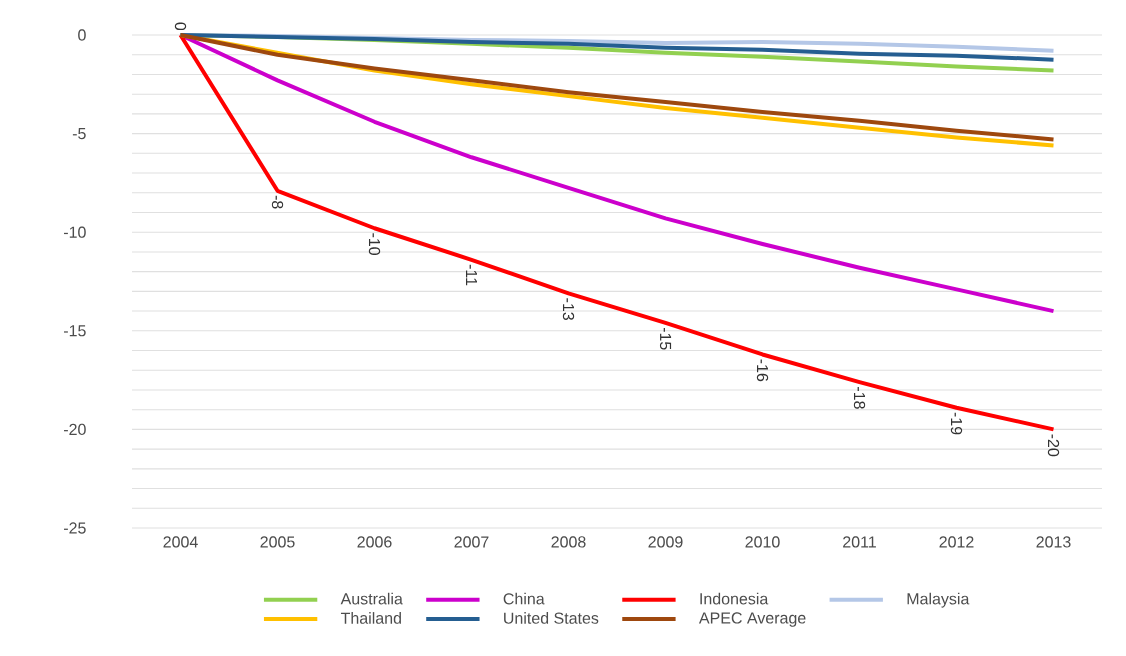  What do you see at coordinates (374, 244) in the screenshot?
I see `data-label: -10` at bounding box center [374, 244].